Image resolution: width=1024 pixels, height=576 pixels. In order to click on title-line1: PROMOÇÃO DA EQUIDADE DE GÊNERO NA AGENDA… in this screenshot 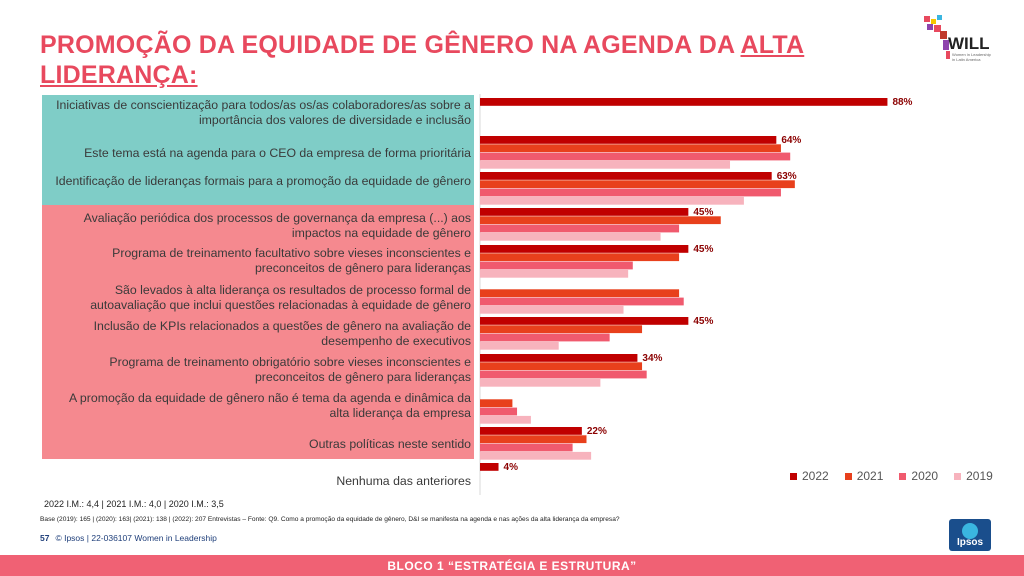, I will do `click(387, 45)`.